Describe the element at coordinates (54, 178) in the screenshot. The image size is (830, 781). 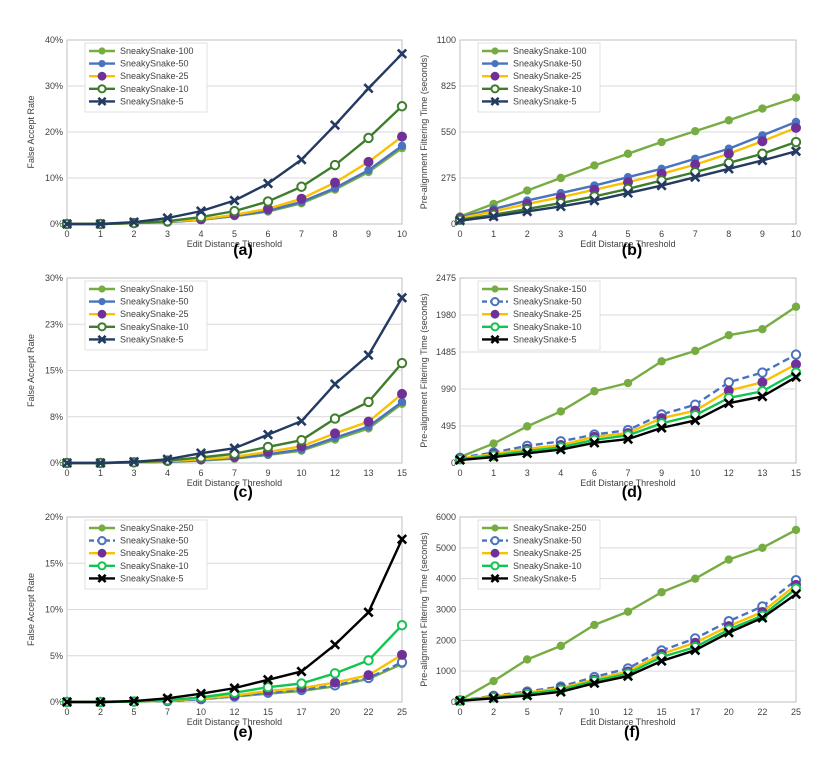
I see `y-tick-label: 10%` at that location.